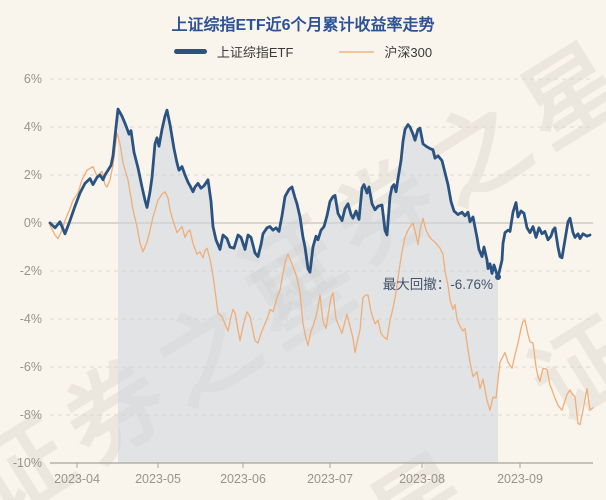 The height and width of the screenshot is (500, 606). I want to click on y-axis-label: 6%, so click(32, 79).